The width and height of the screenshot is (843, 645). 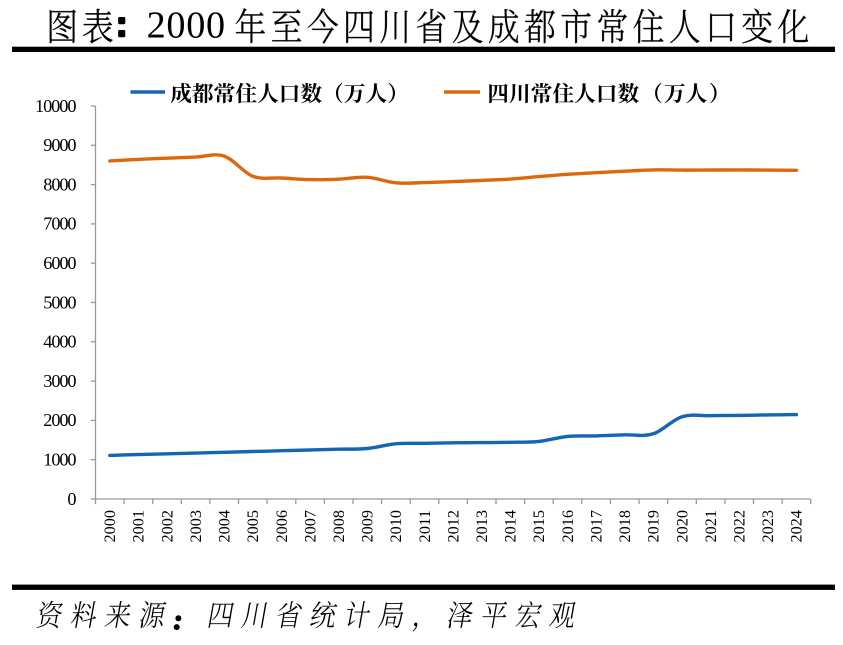 What do you see at coordinates (59, 263) in the screenshot?
I see `svg-text: 6000` at bounding box center [59, 263].